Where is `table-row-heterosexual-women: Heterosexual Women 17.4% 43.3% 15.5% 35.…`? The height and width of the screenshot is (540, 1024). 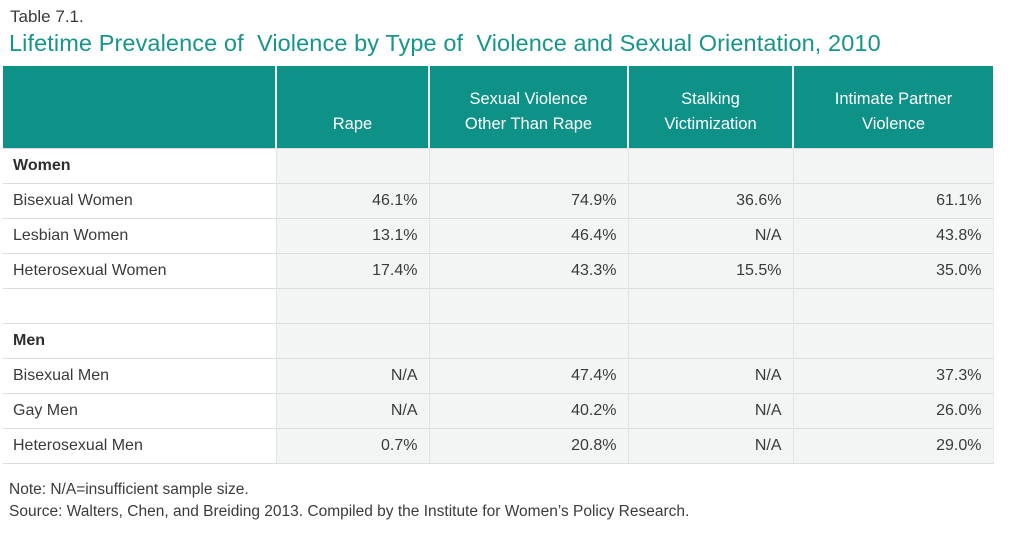
table-row-heterosexual-women: Heterosexual Women 17.4% 43.3% 15.5% 35.… is located at coordinates (498, 270).